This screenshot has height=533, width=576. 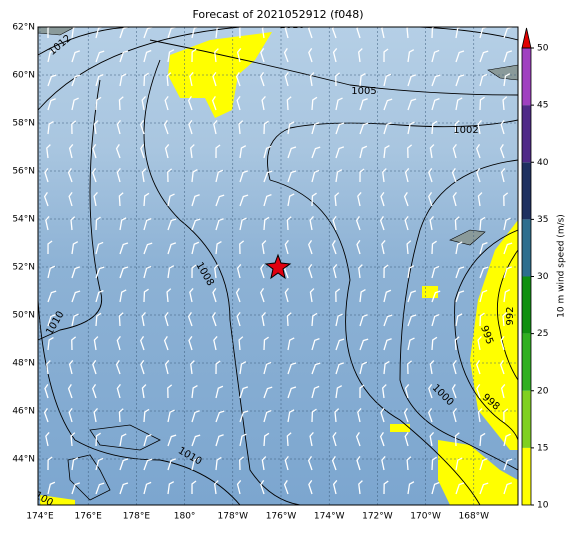 I want to click on lat-label: 54°N, so click(x=23, y=220).